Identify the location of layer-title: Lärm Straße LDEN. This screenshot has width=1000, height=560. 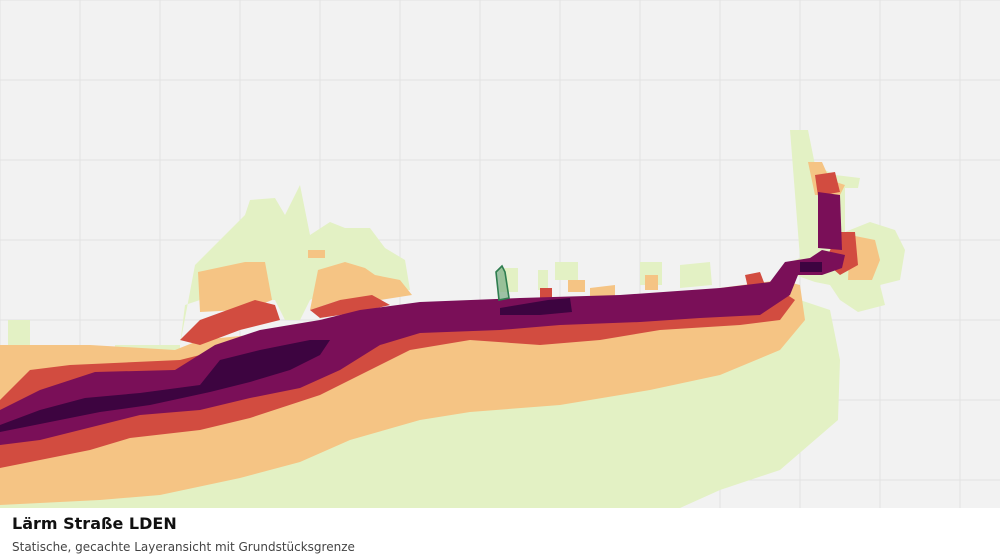
(94, 523).